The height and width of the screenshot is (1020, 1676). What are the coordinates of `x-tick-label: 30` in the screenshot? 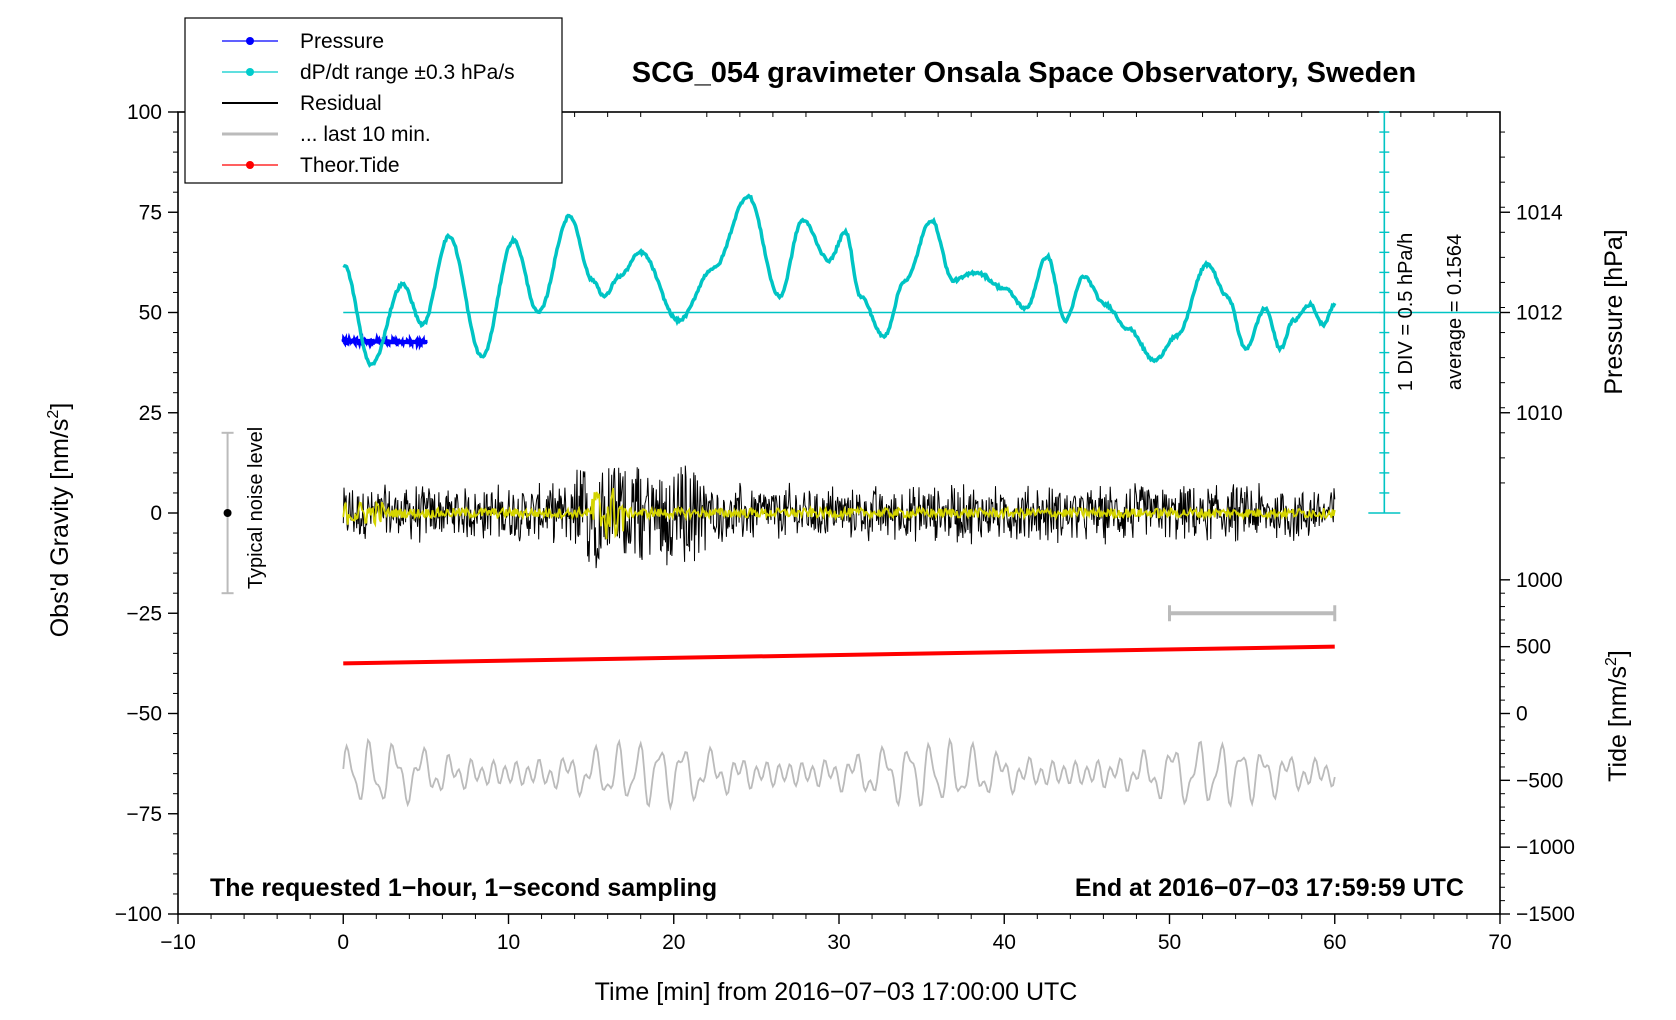 It's located at (838, 942).